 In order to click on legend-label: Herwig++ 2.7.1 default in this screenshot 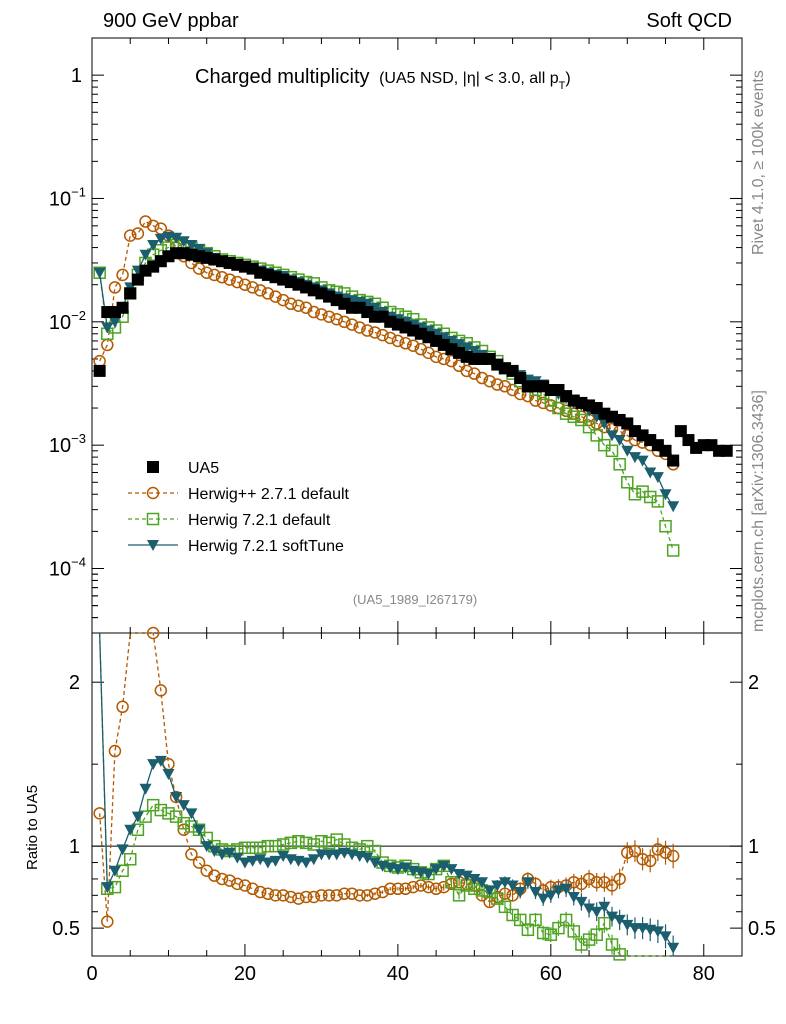, I will do `click(269, 494)`.